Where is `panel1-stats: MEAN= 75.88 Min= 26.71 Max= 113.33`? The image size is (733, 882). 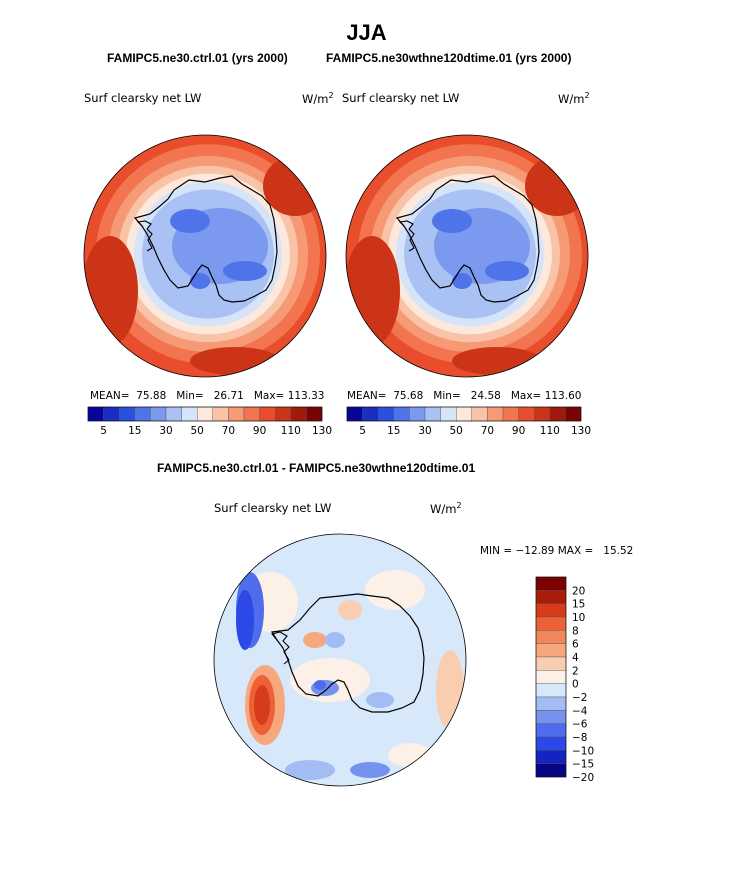 panel1-stats: MEAN= 75.88 Min= 26.71 Max= 113.33 is located at coordinates (207, 396).